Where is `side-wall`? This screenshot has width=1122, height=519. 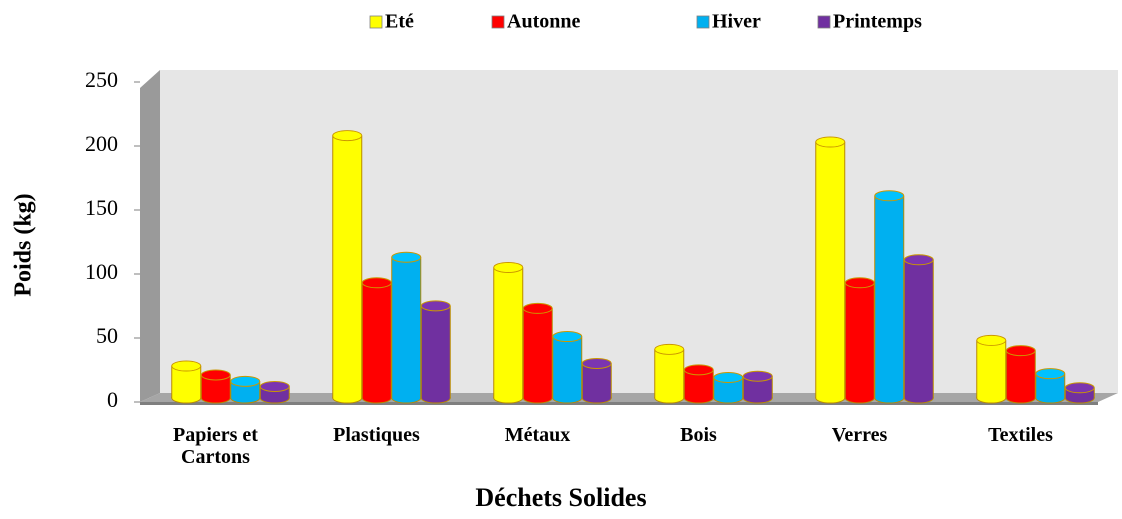 side-wall is located at coordinates (150, 236).